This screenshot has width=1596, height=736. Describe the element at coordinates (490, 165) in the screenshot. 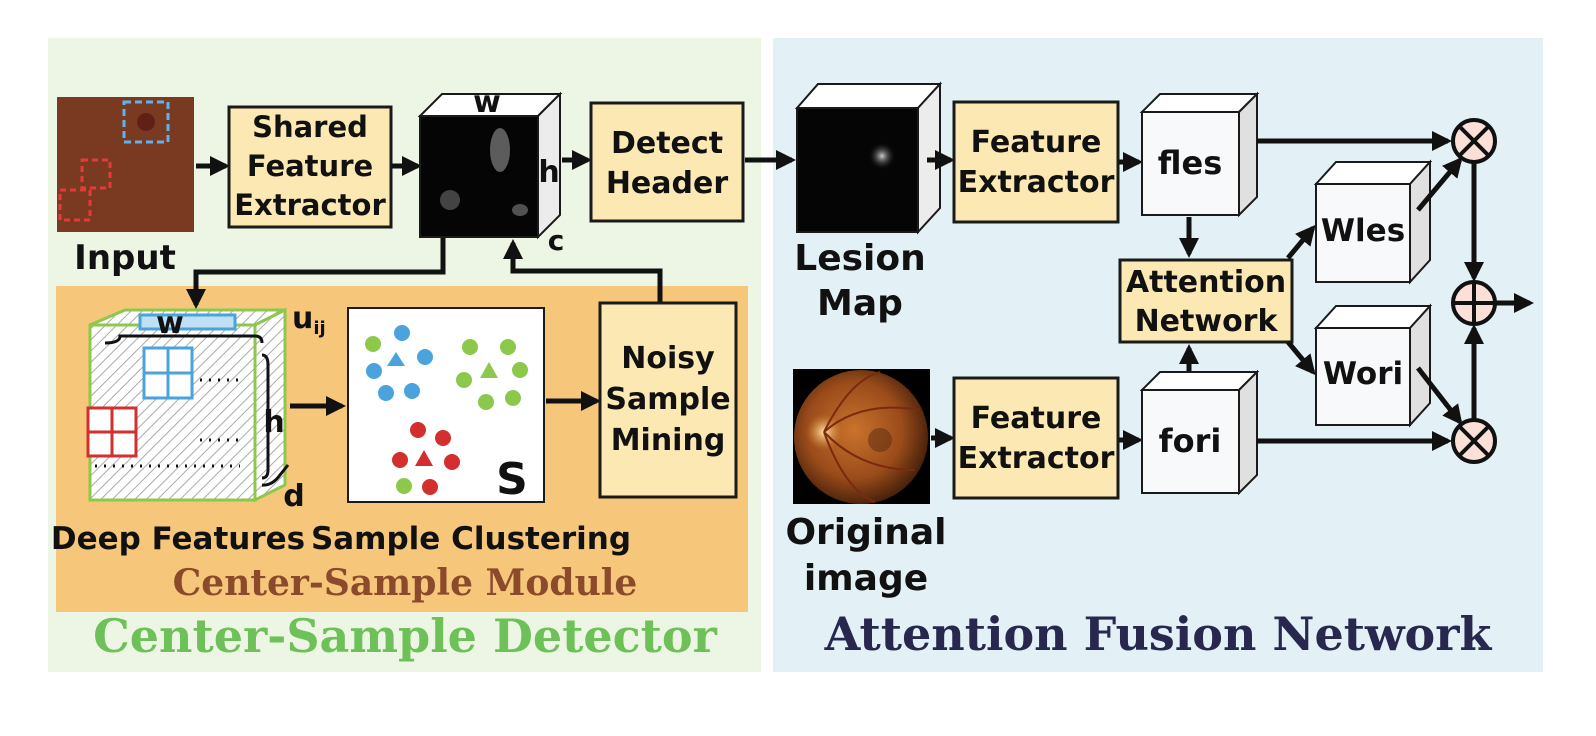

I see `feature-map-cube` at that location.